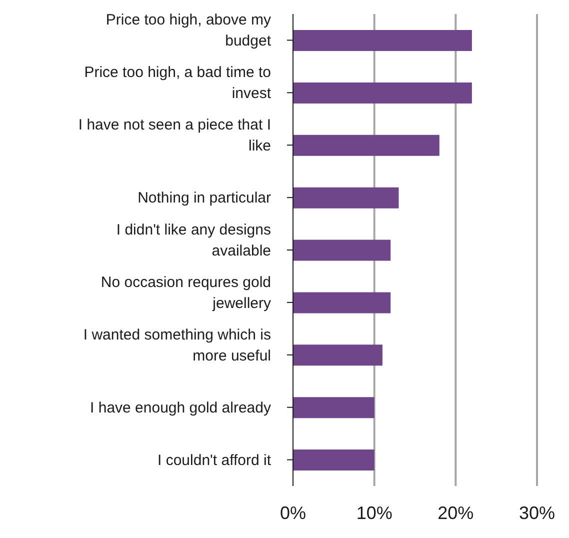  What do you see at coordinates (374, 512) in the screenshot?
I see `x-tick-label: 10%` at bounding box center [374, 512].